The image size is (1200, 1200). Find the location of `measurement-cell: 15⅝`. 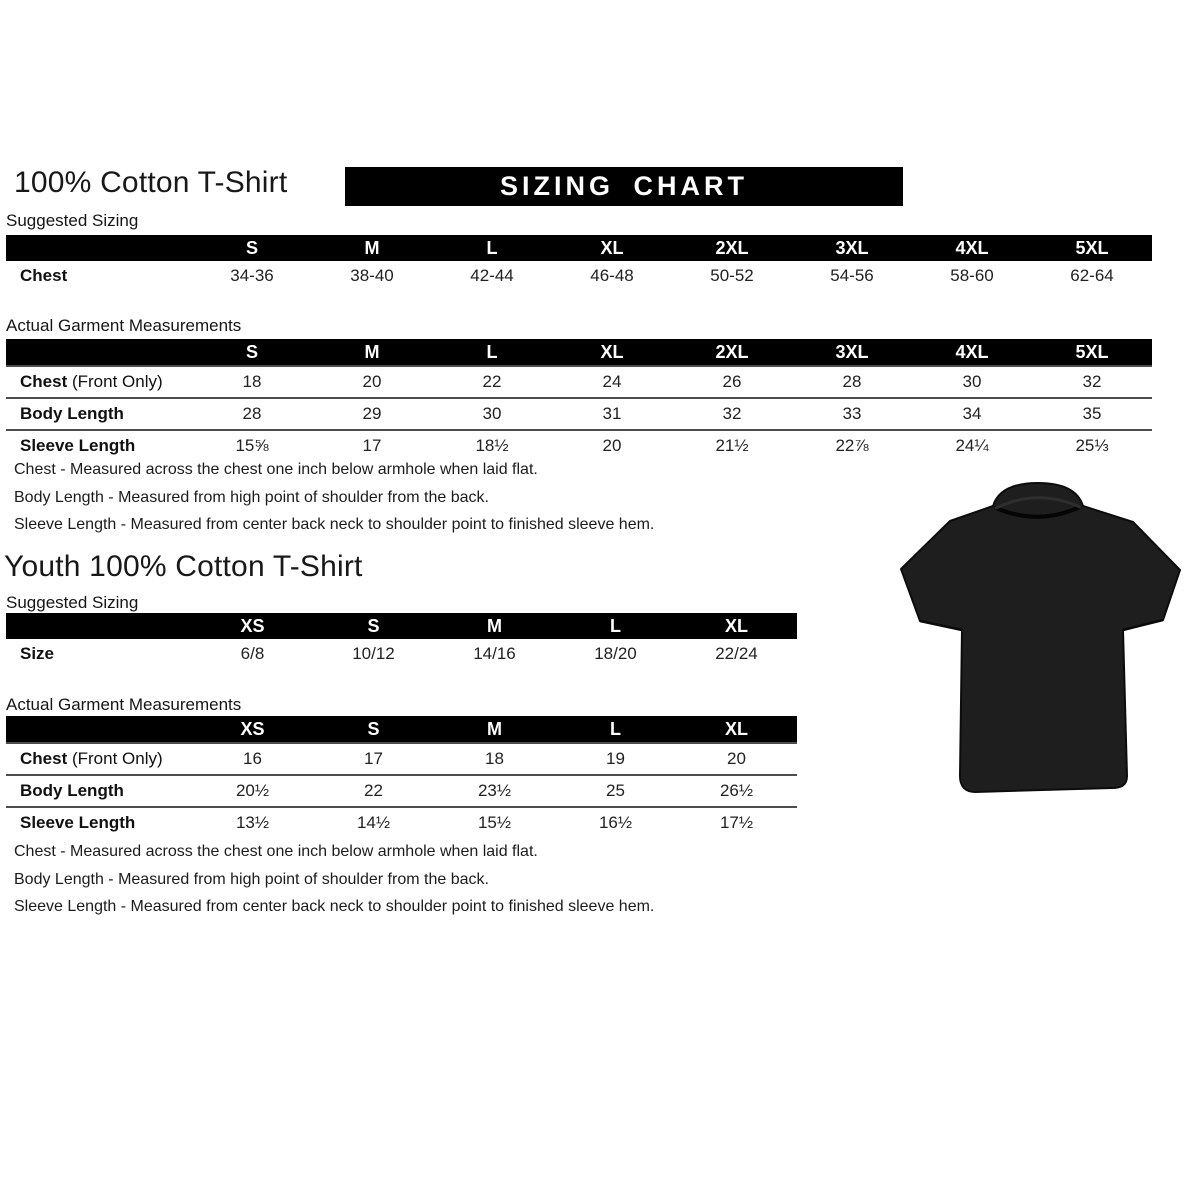

measurement-cell: 15⅝ is located at coordinates (252, 445).